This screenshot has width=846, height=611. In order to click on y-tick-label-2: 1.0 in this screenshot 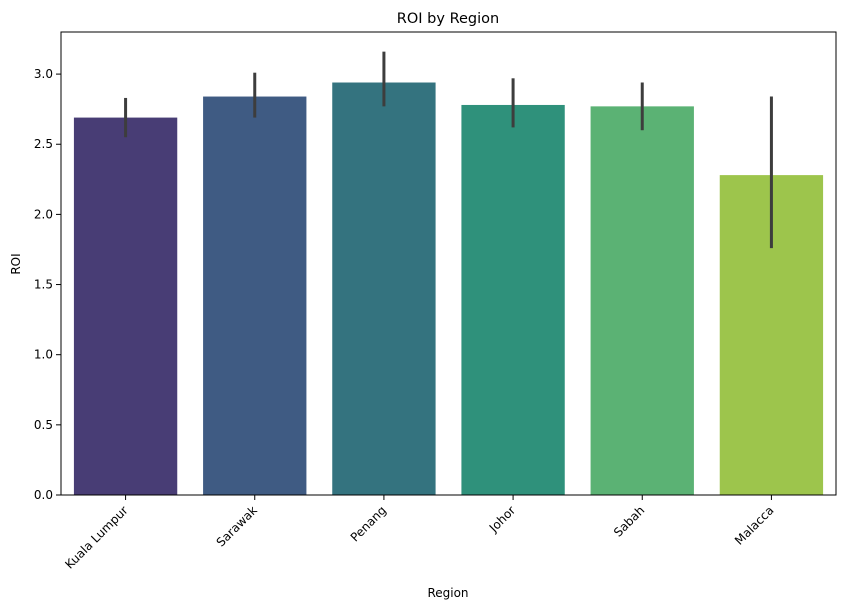, I will do `click(43, 355)`.